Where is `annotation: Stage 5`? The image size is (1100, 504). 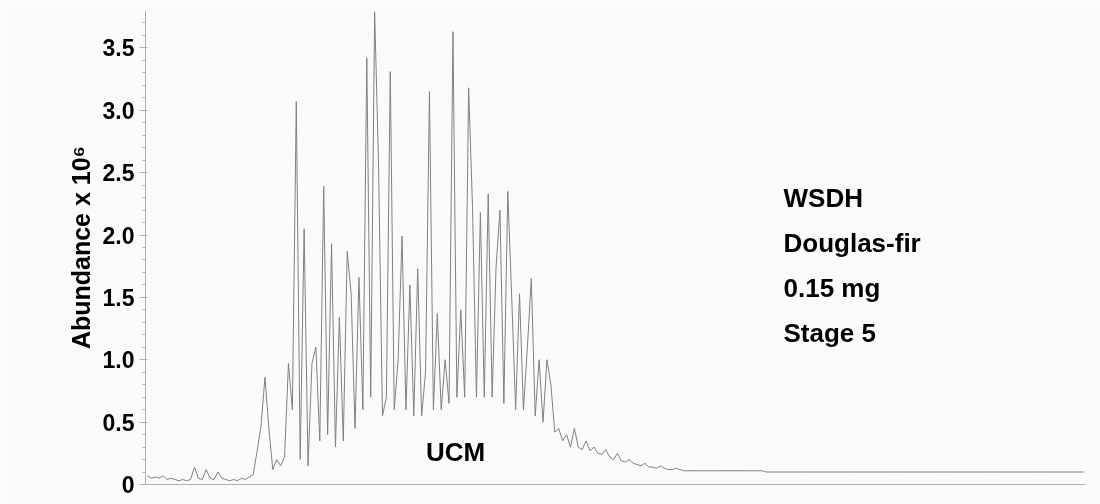
annotation: Stage 5 is located at coordinates (829, 332).